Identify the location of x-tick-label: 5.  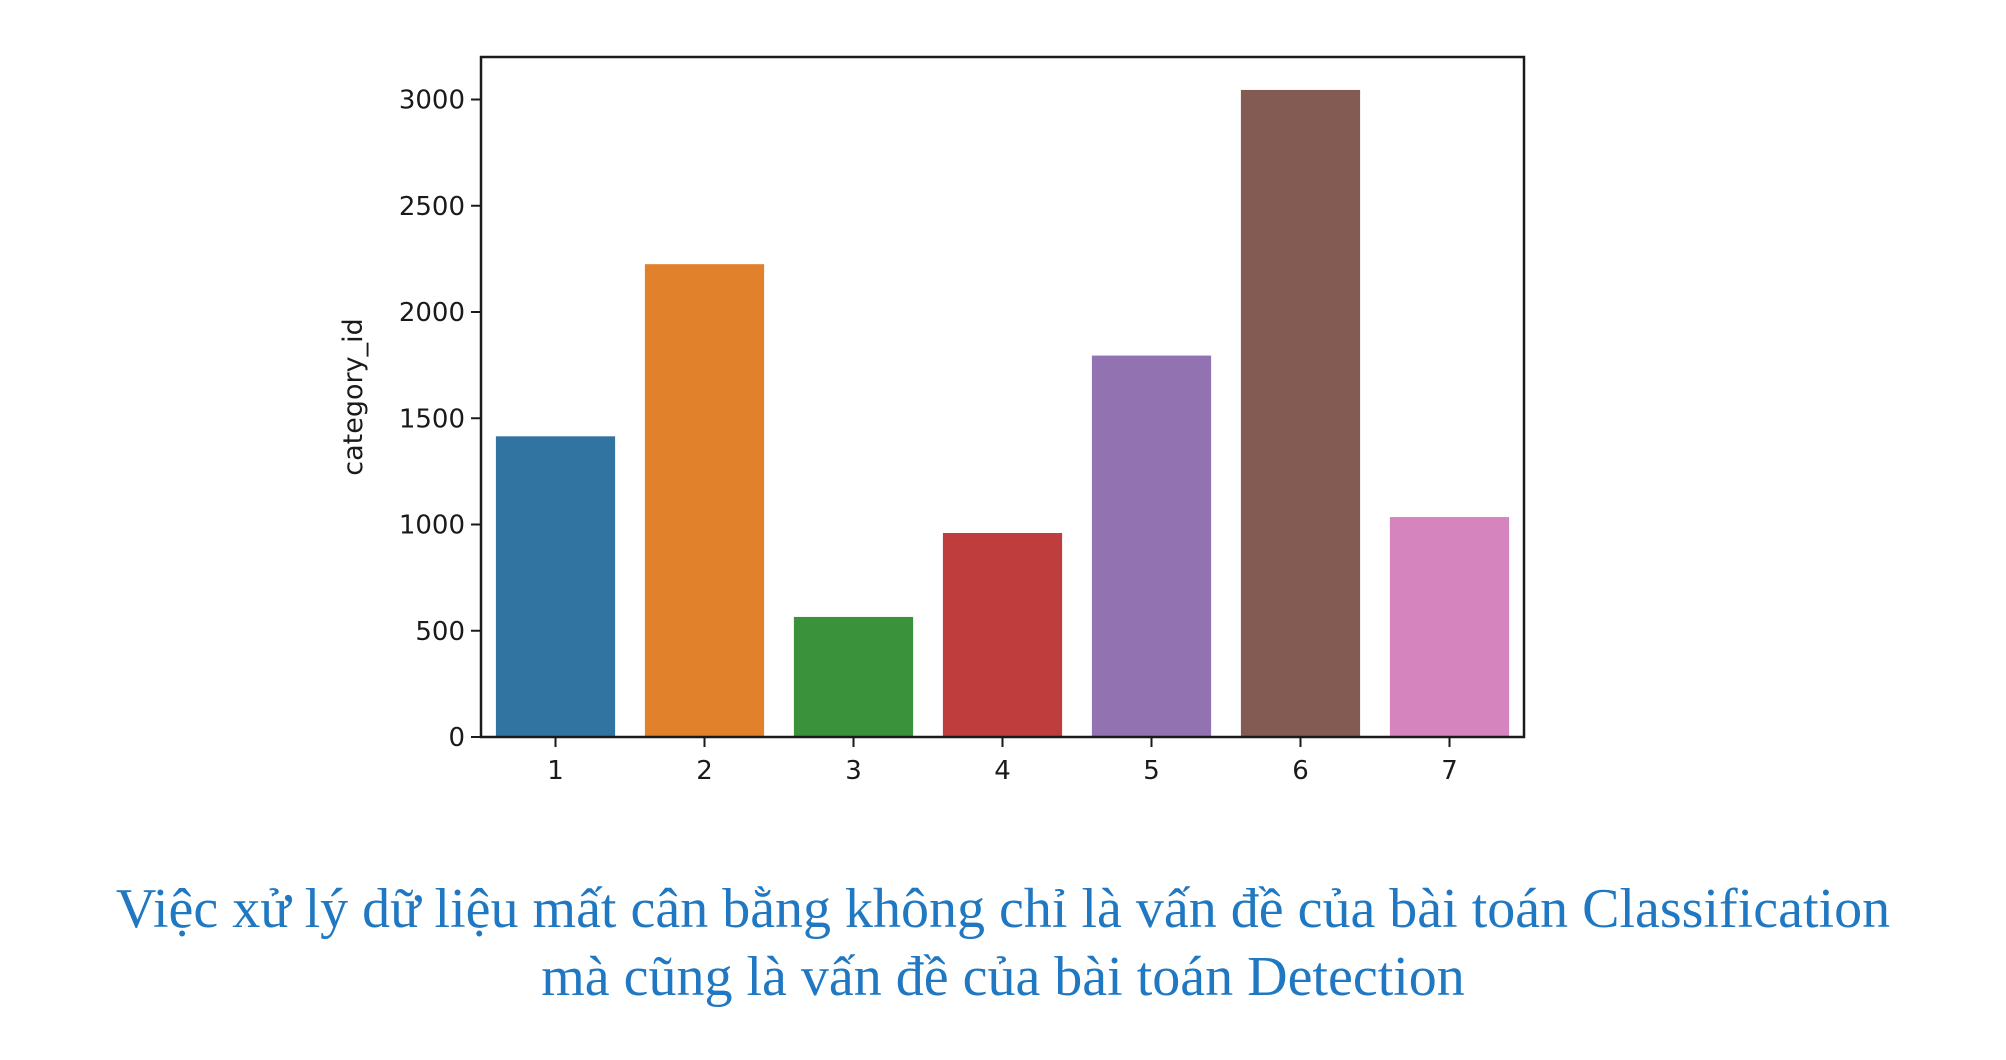
(1151, 771).